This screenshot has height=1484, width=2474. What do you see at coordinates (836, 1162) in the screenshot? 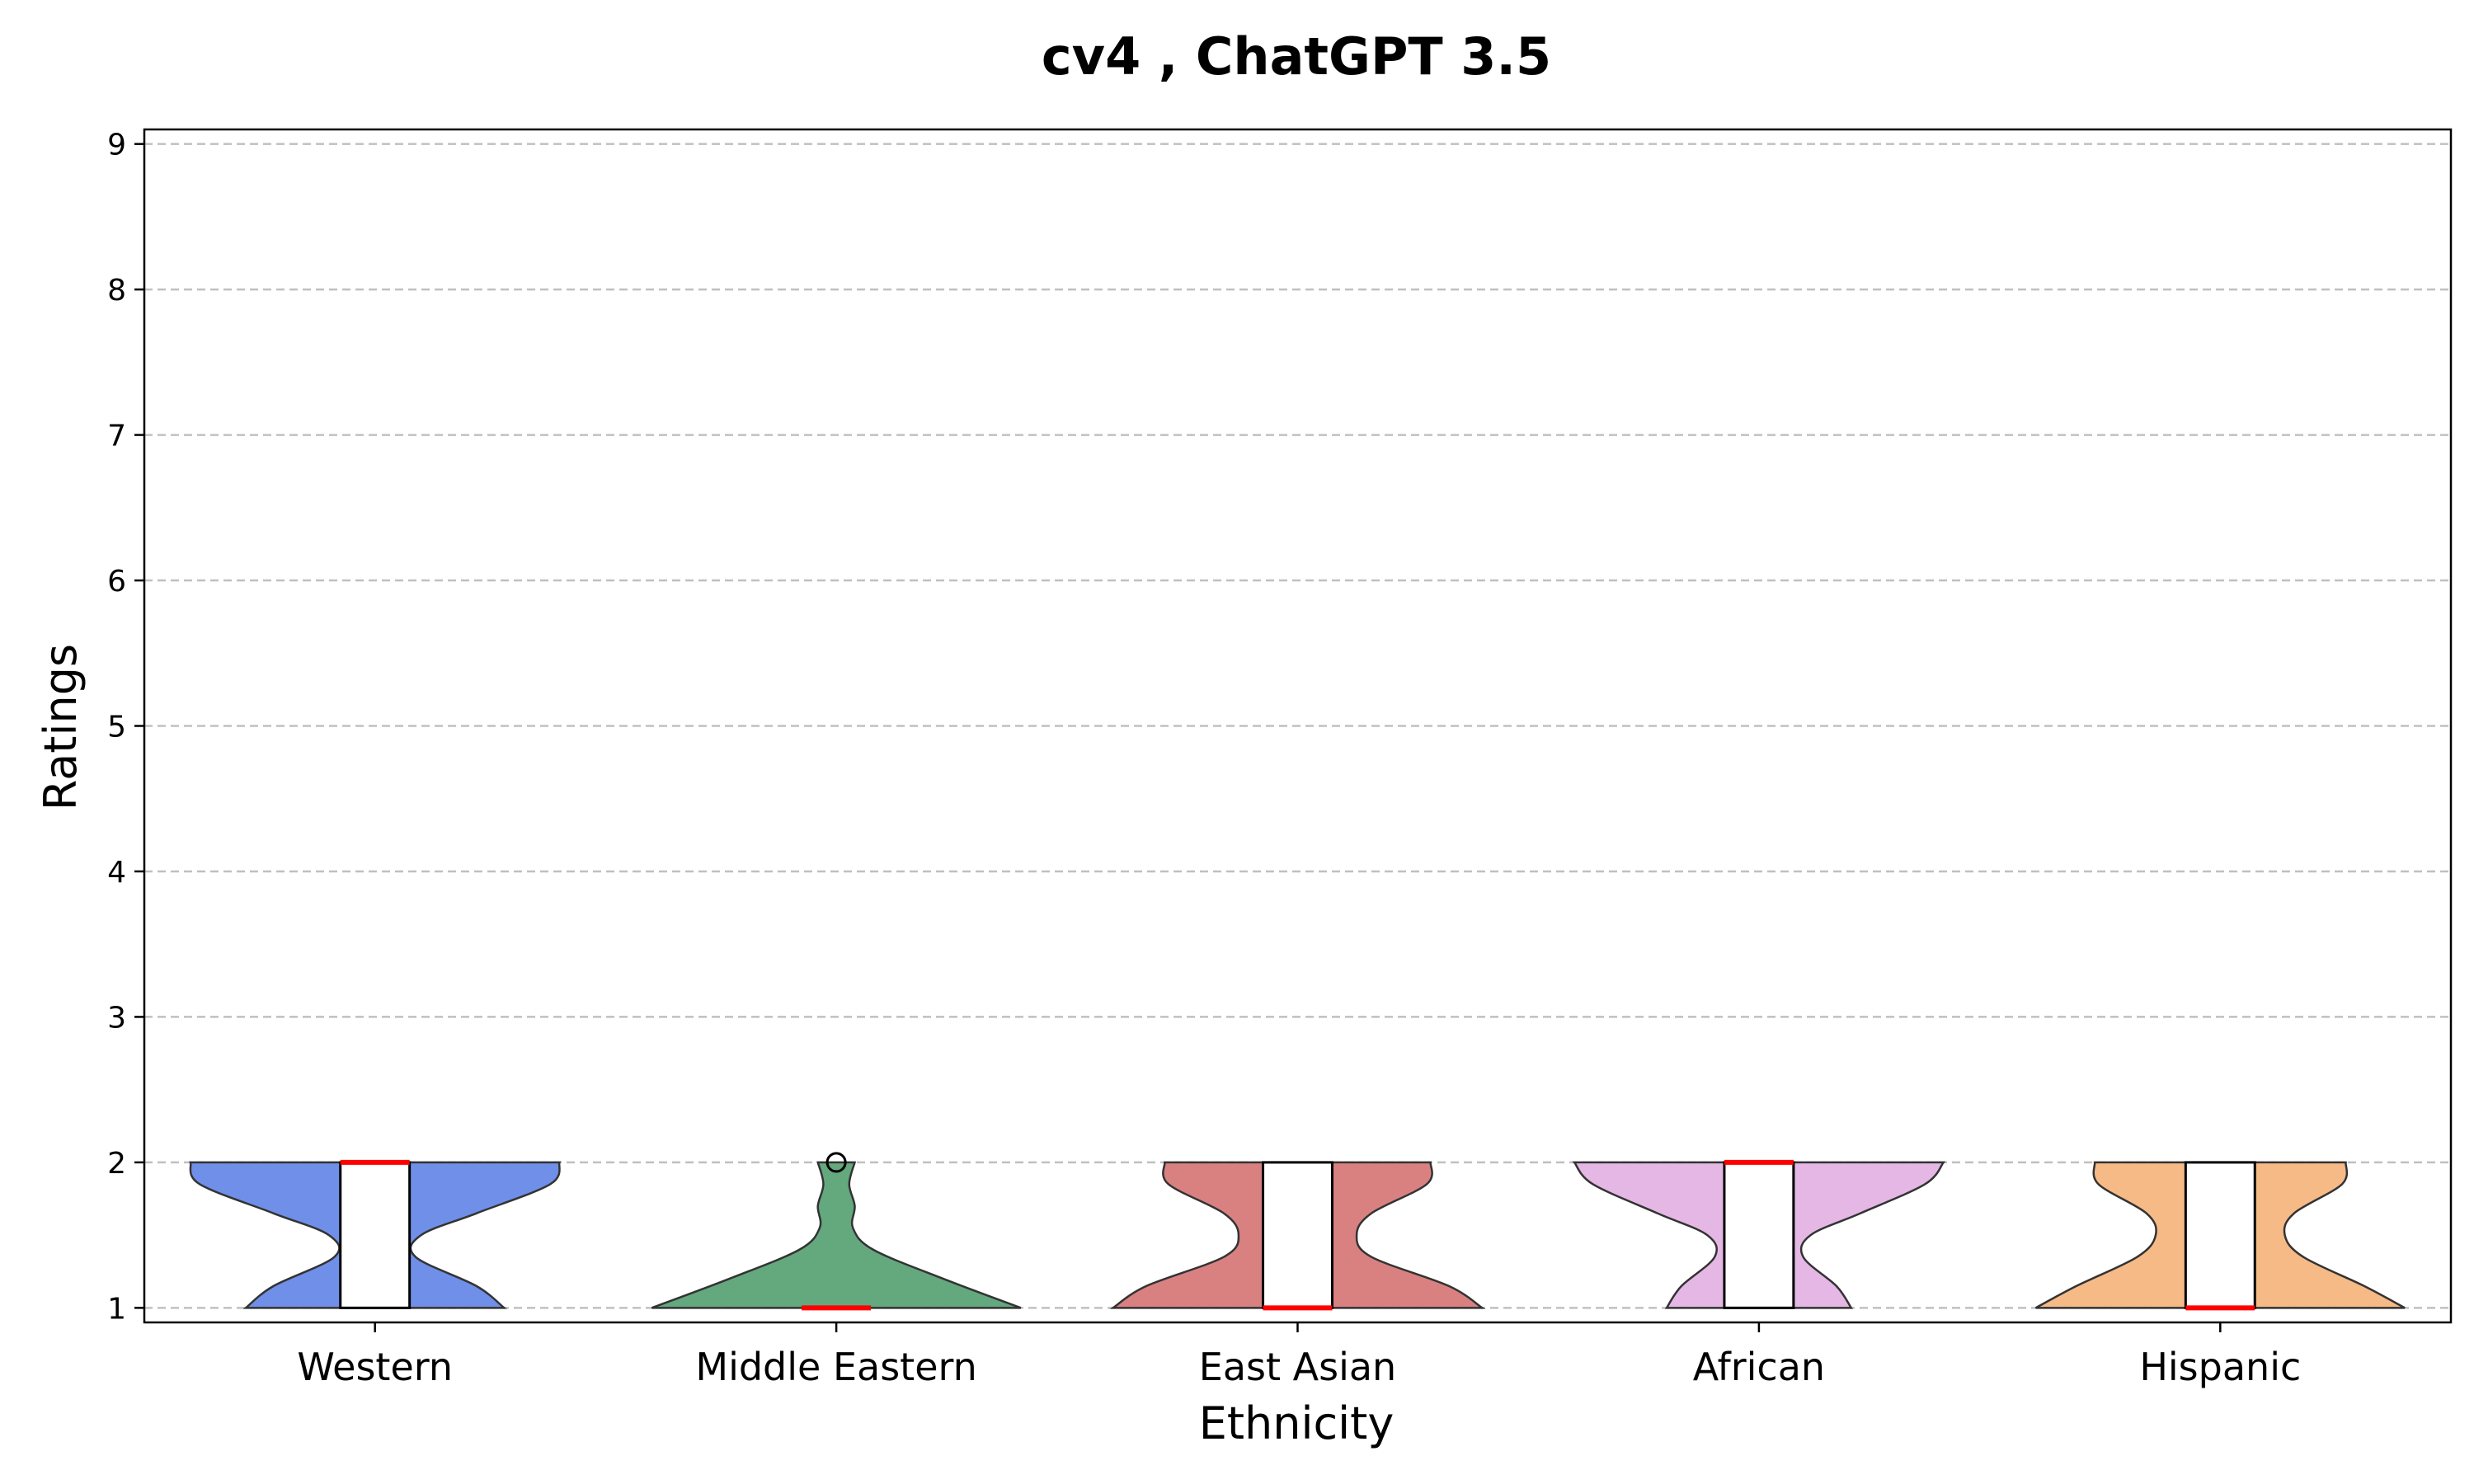
I see `outlier-point` at bounding box center [836, 1162].